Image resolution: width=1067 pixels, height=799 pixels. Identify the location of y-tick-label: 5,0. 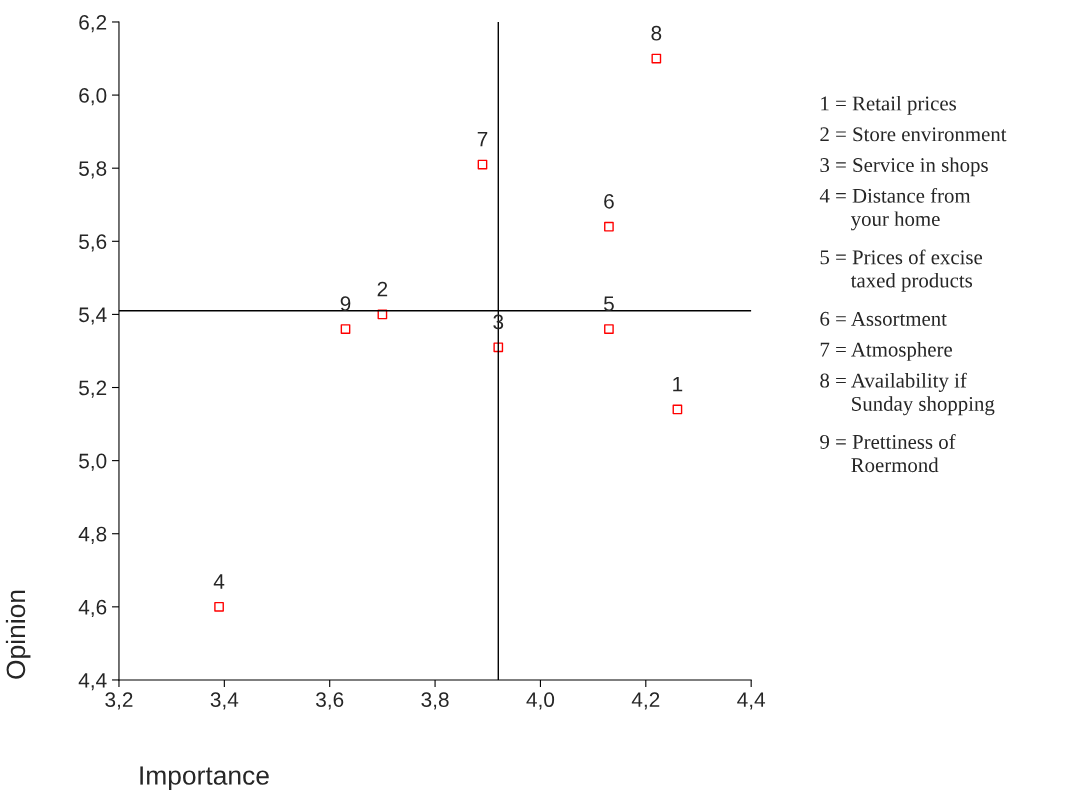
(93, 462).